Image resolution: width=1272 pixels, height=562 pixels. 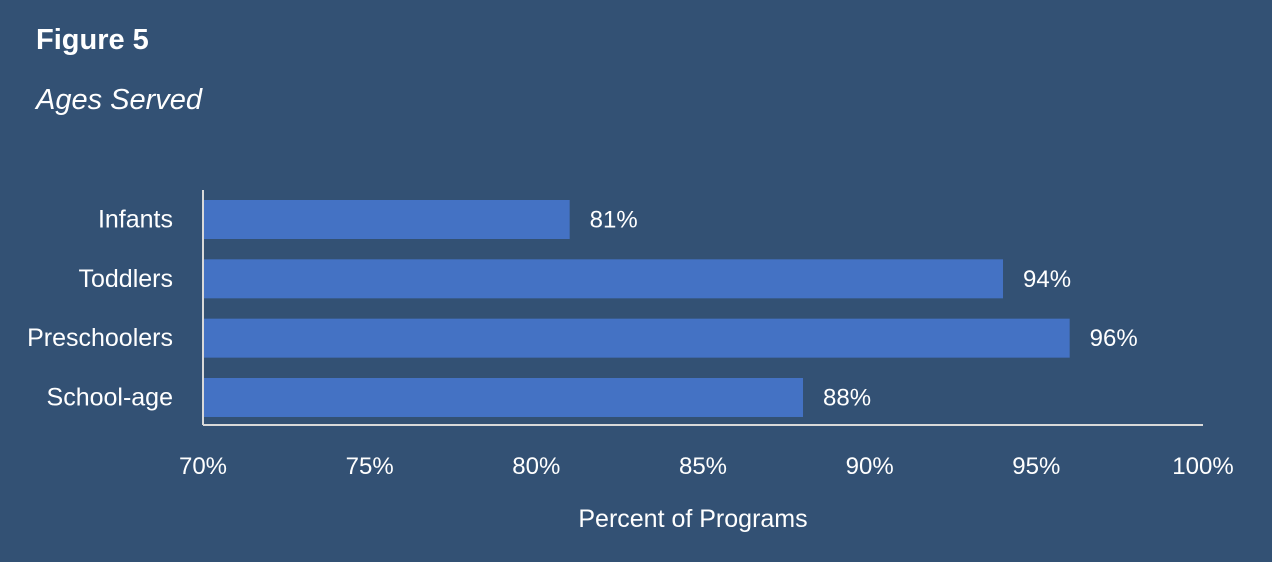 What do you see at coordinates (135, 220) in the screenshot?
I see `category-label: Infants` at bounding box center [135, 220].